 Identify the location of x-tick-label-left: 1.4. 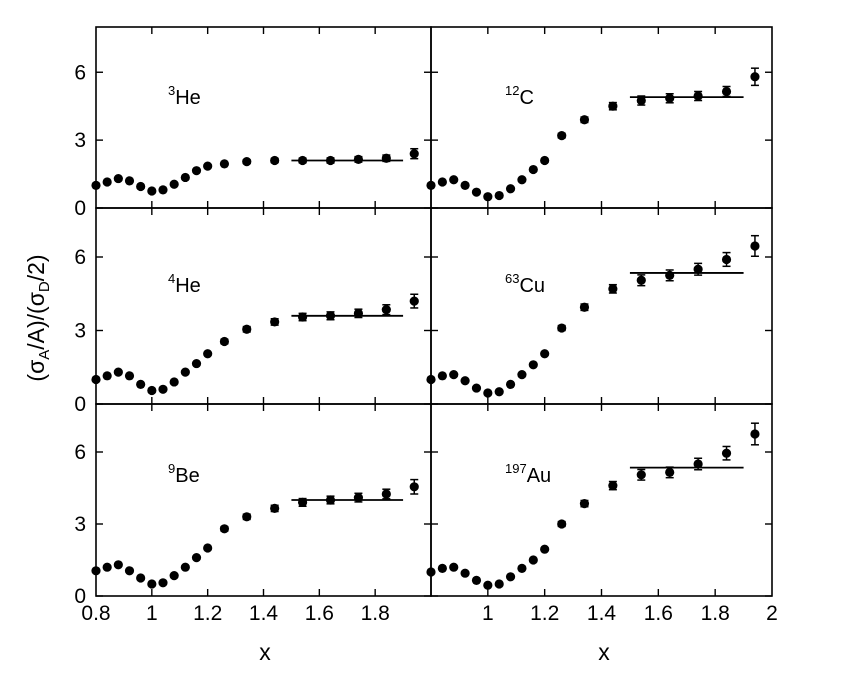
(264, 613).